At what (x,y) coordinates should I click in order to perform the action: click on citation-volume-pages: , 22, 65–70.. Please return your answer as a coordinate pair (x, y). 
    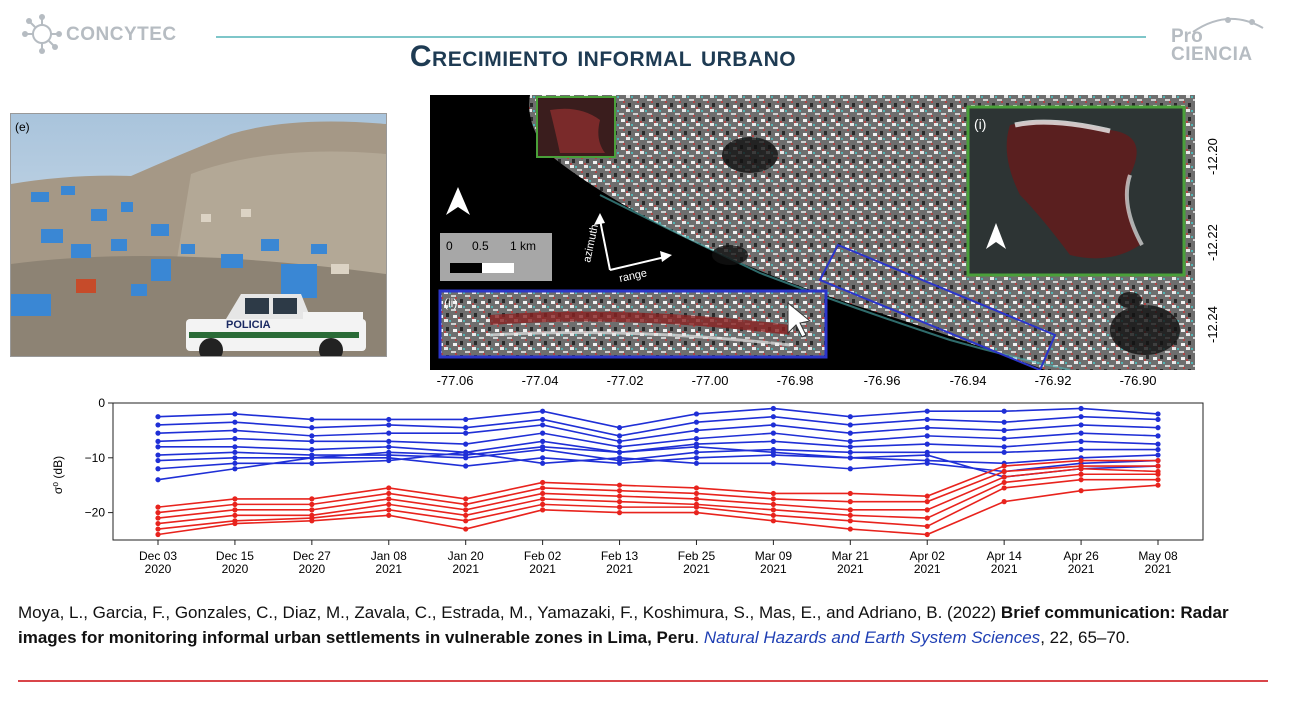
    Looking at the image, I should click on (1085, 637).